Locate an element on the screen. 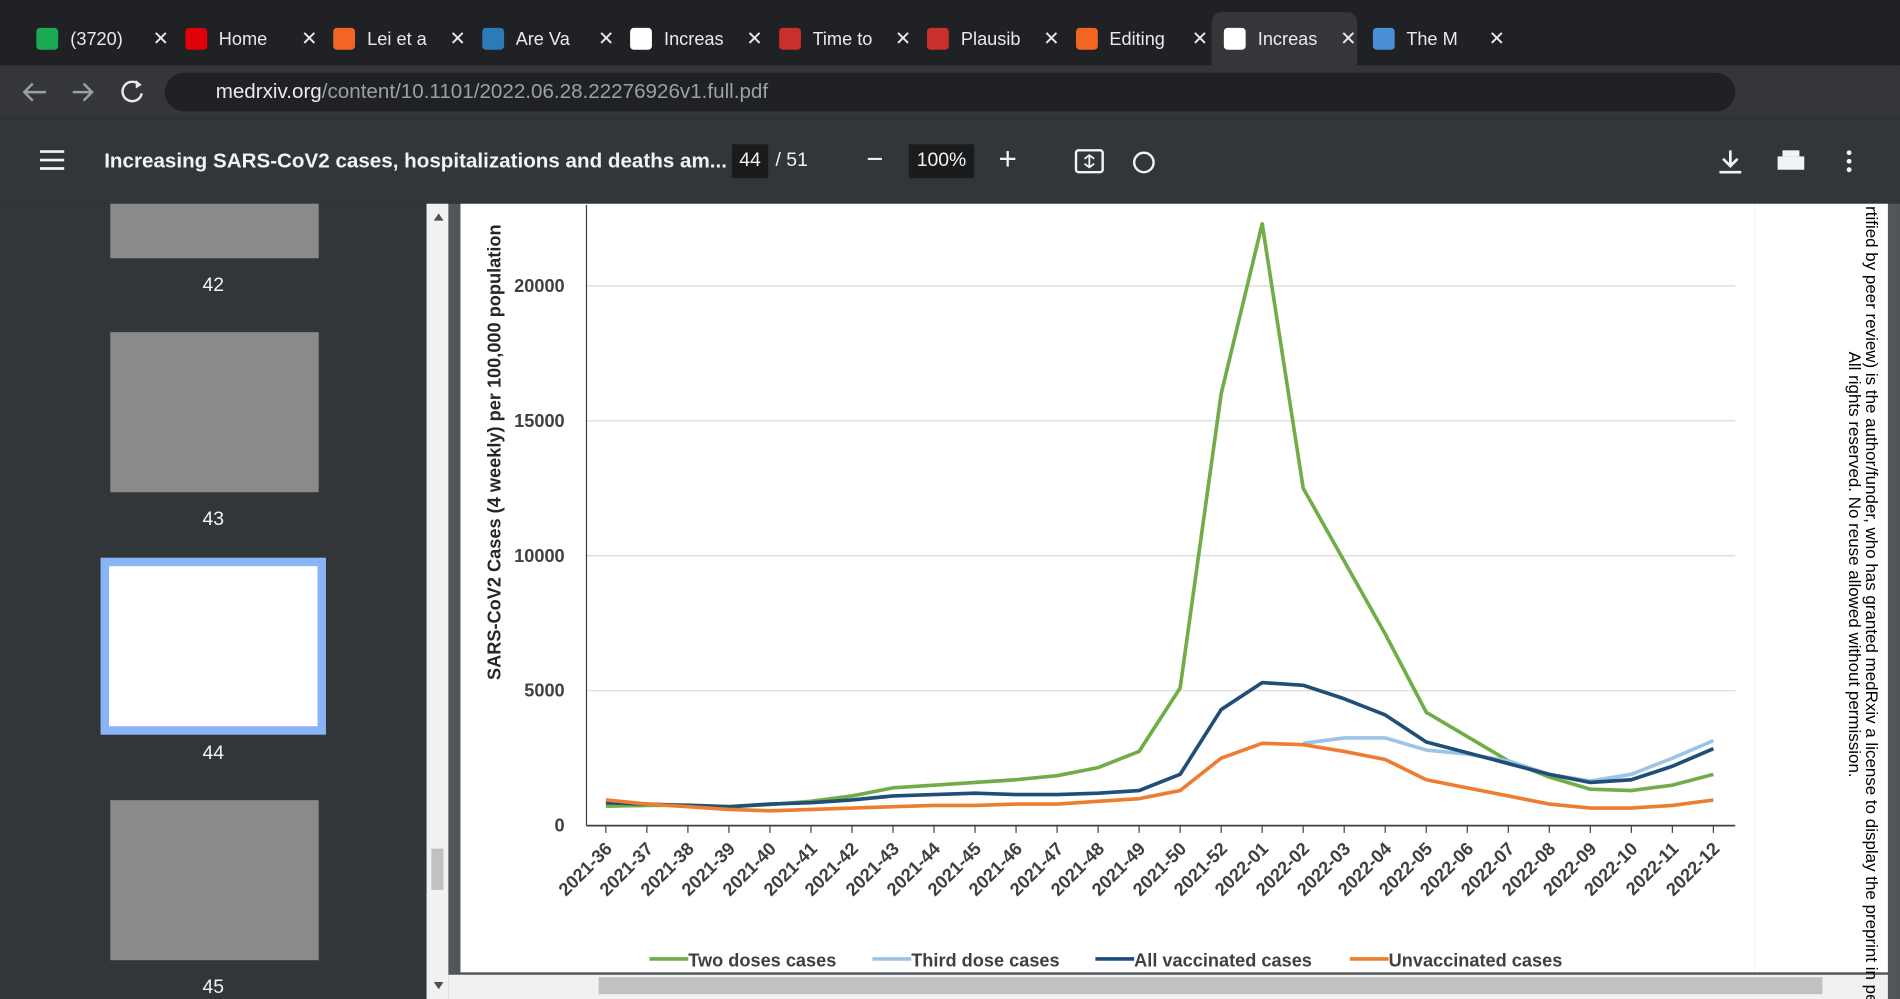 This screenshot has height=999, width=1900. y-tick-label: 15000 is located at coordinates (539, 421).